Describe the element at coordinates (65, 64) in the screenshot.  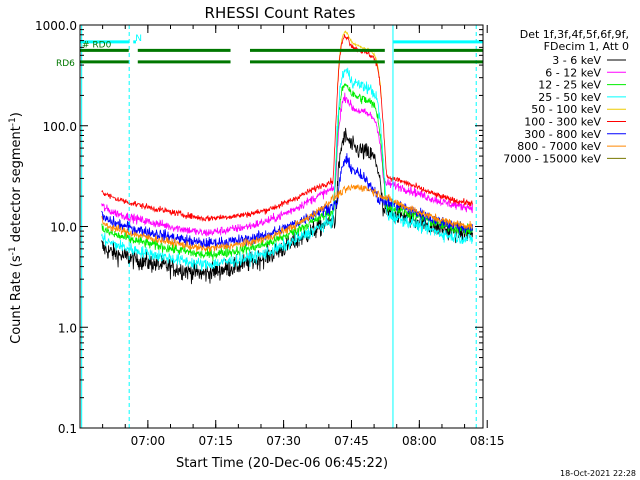
I see `flag-label-rd6: RD6` at that location.